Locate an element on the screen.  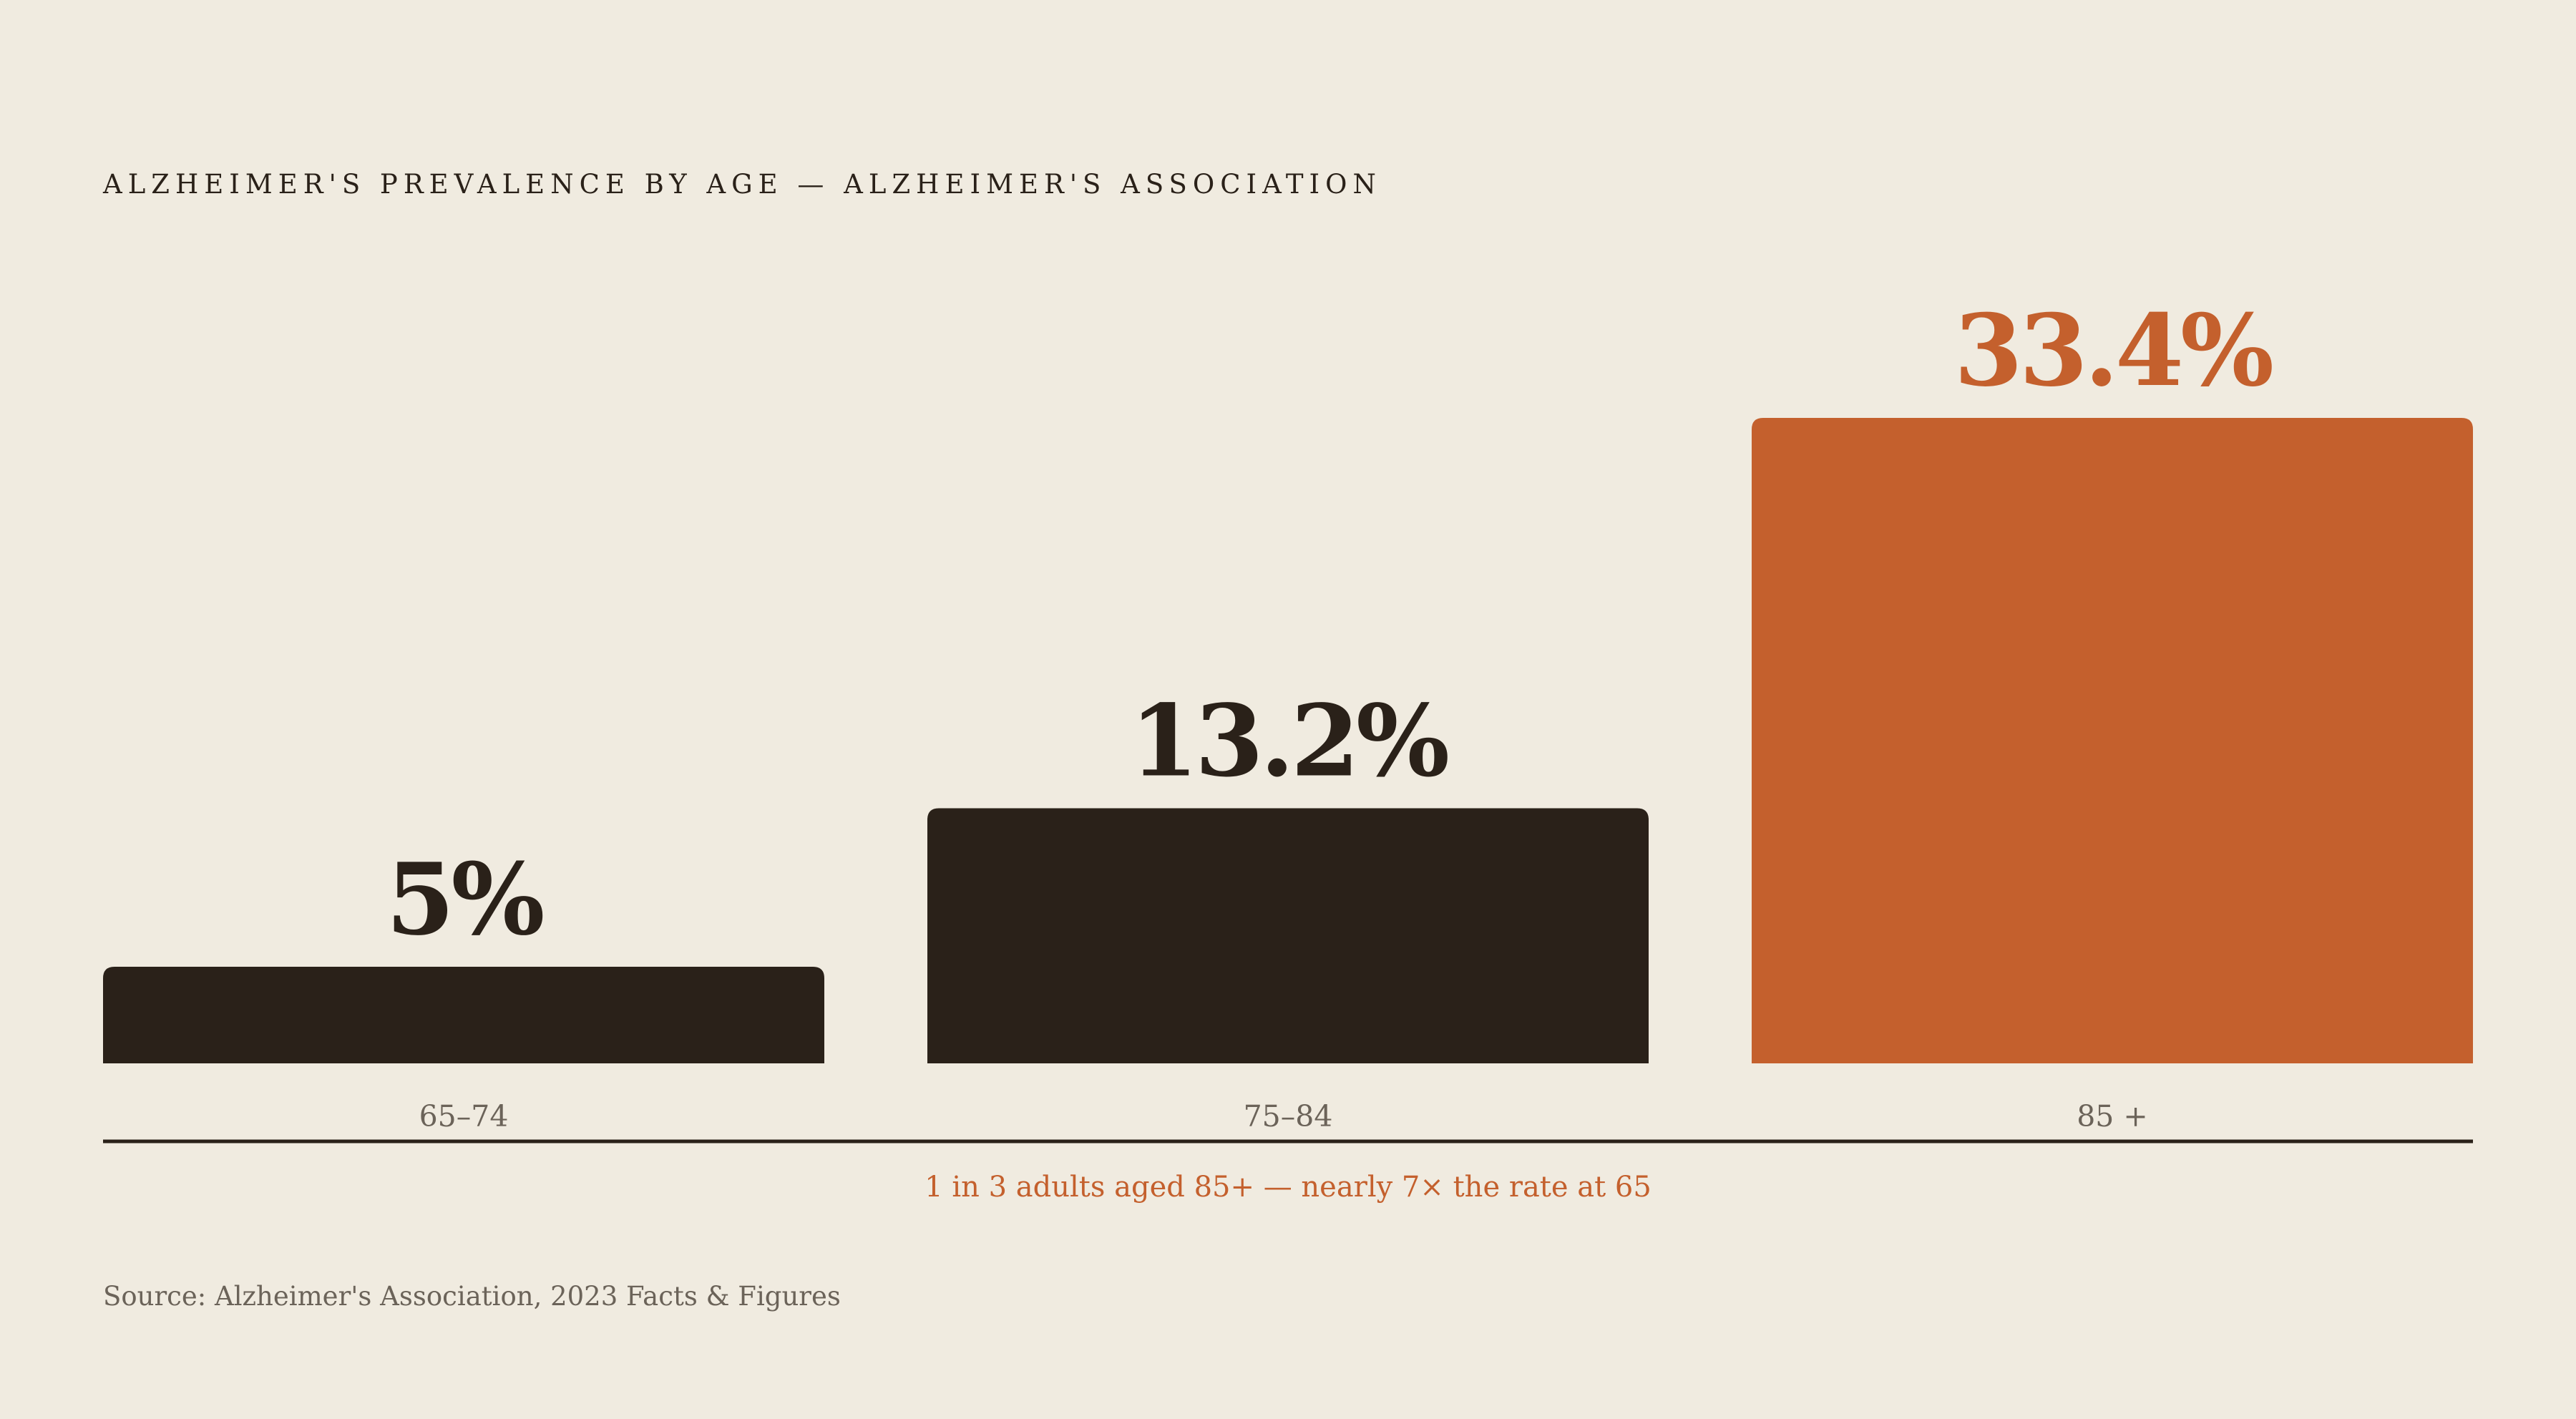
value-label-75-84: 13.2% is located at coordinates (1289, 741).